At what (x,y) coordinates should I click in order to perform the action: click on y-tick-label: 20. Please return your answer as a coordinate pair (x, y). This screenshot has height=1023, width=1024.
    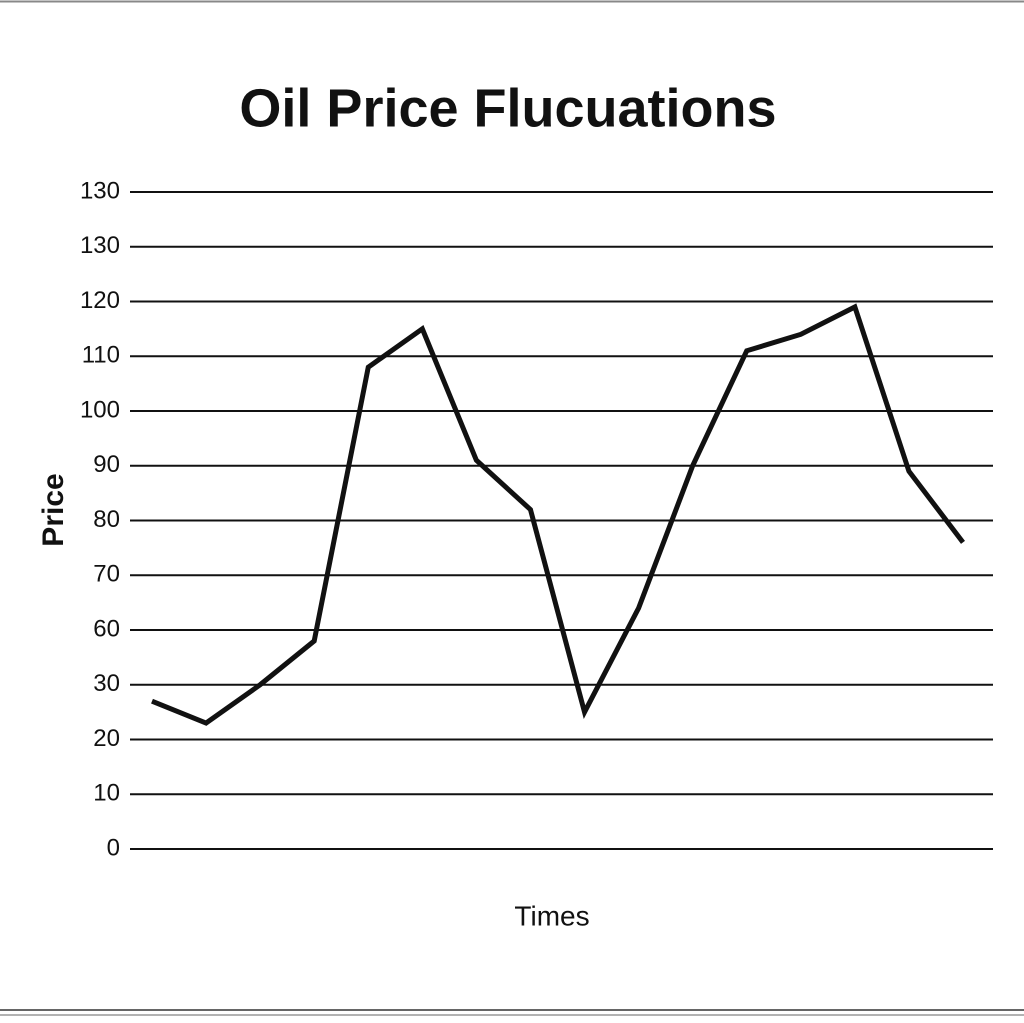
    Looking at the image, I should click on (106, 738).